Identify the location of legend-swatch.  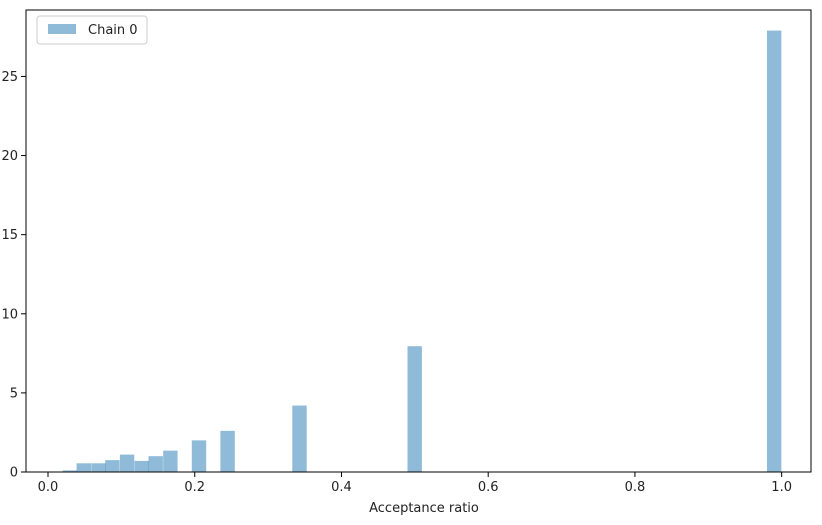
(62, 29).